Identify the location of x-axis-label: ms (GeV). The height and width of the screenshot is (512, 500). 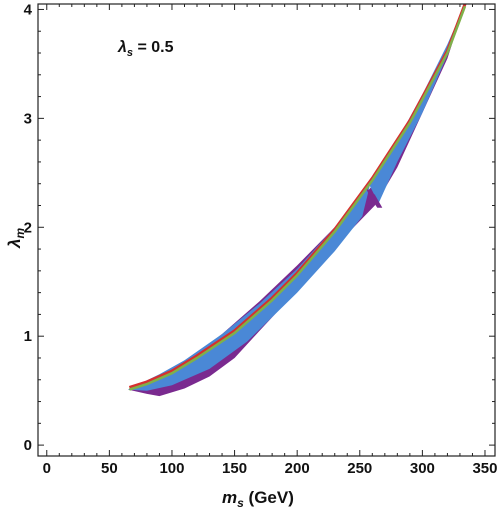
(258, 499).